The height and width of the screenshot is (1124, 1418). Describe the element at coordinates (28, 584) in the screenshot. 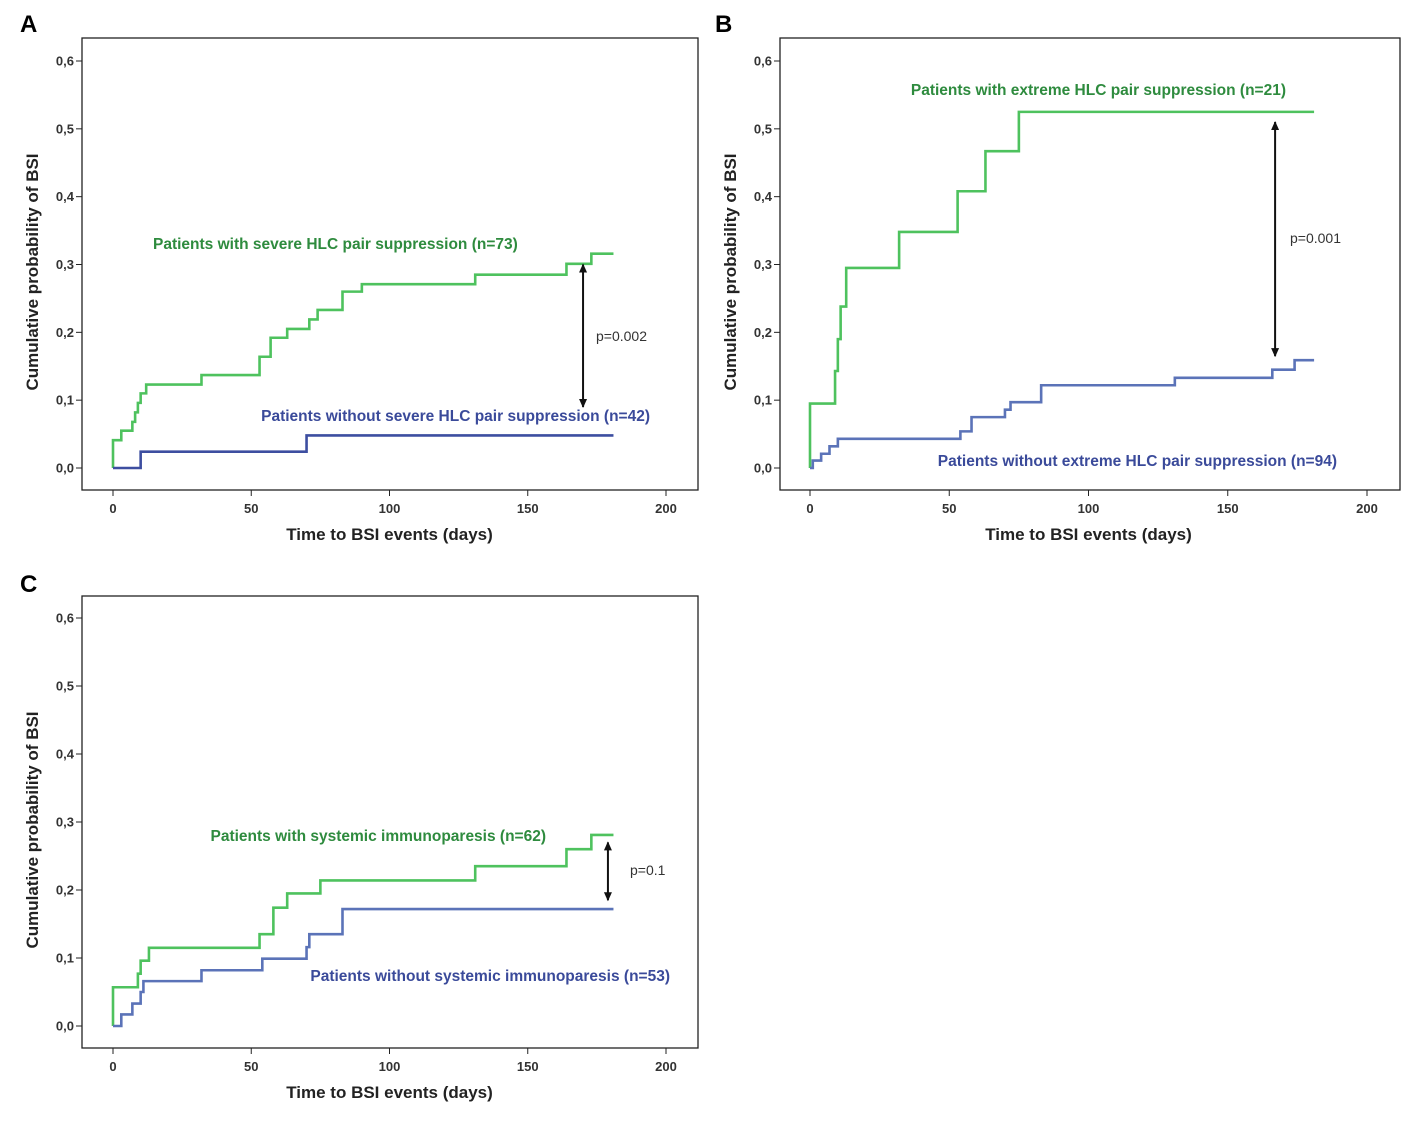

I see `panel-letter: C` at that location.